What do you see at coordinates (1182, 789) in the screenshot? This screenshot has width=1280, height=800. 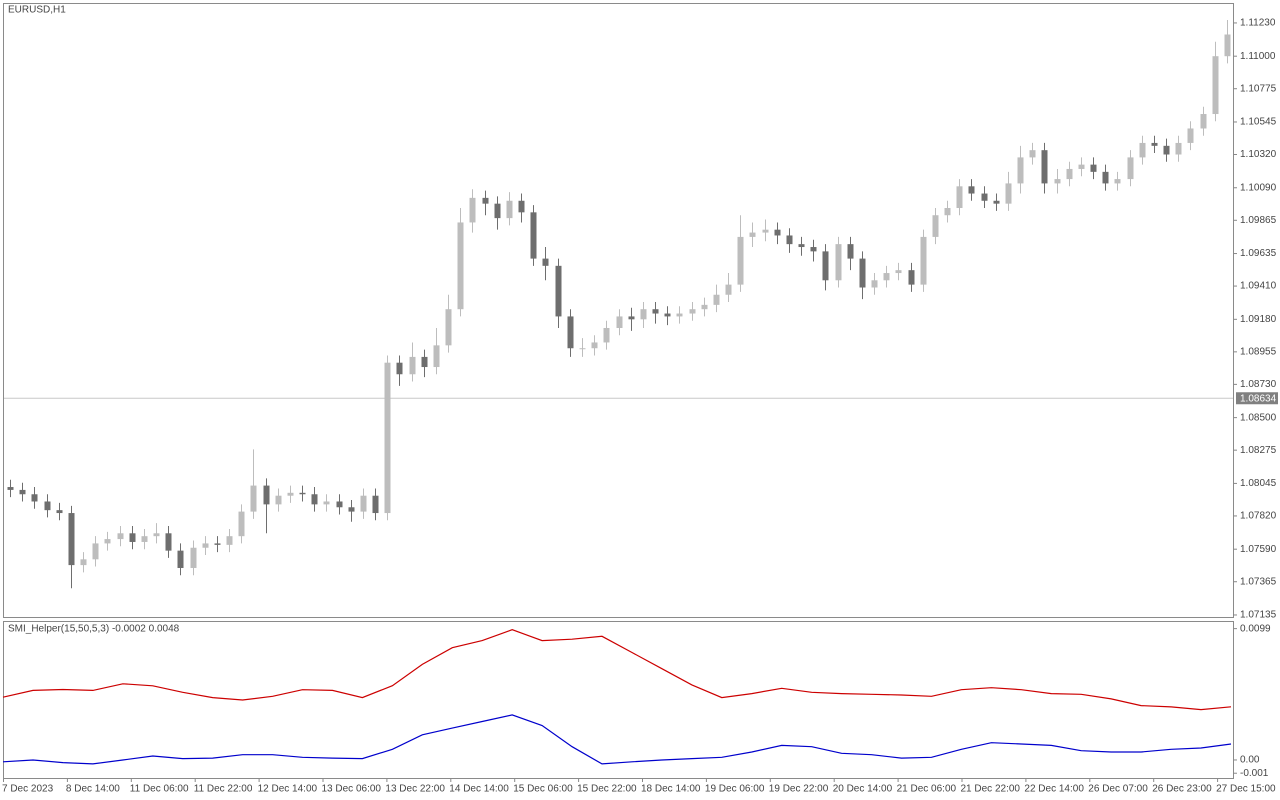 I see `x-tick-label: 26 Dec 23:00` at bounding box center [1182, 789].